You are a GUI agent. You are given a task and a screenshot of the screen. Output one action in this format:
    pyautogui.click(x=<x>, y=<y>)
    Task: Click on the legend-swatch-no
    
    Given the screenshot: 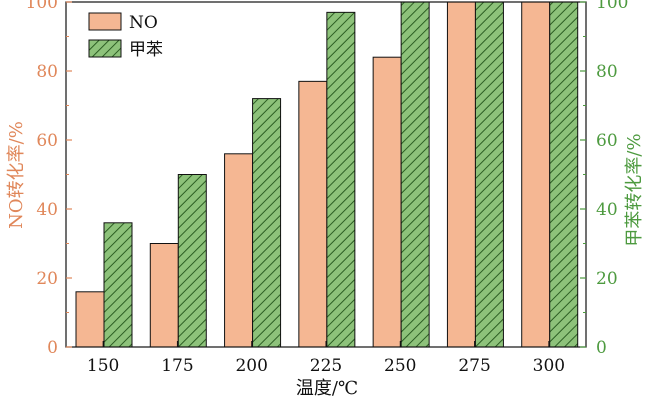 What is the action you would take?
    pyautogui.click(x=105, y=21)
    